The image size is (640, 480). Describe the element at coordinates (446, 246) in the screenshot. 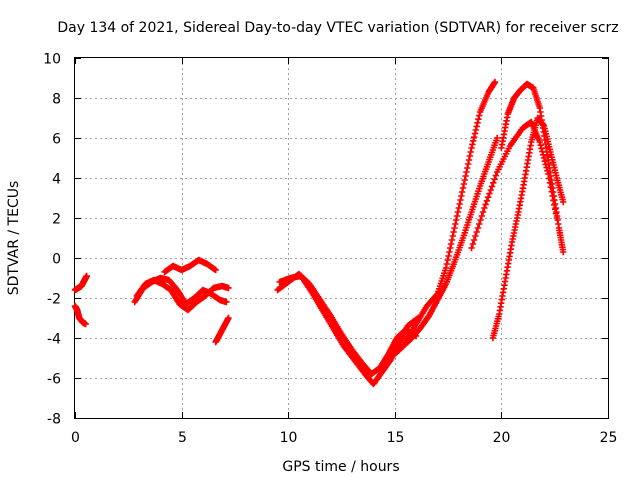

I see `series-arc-i` at that location.